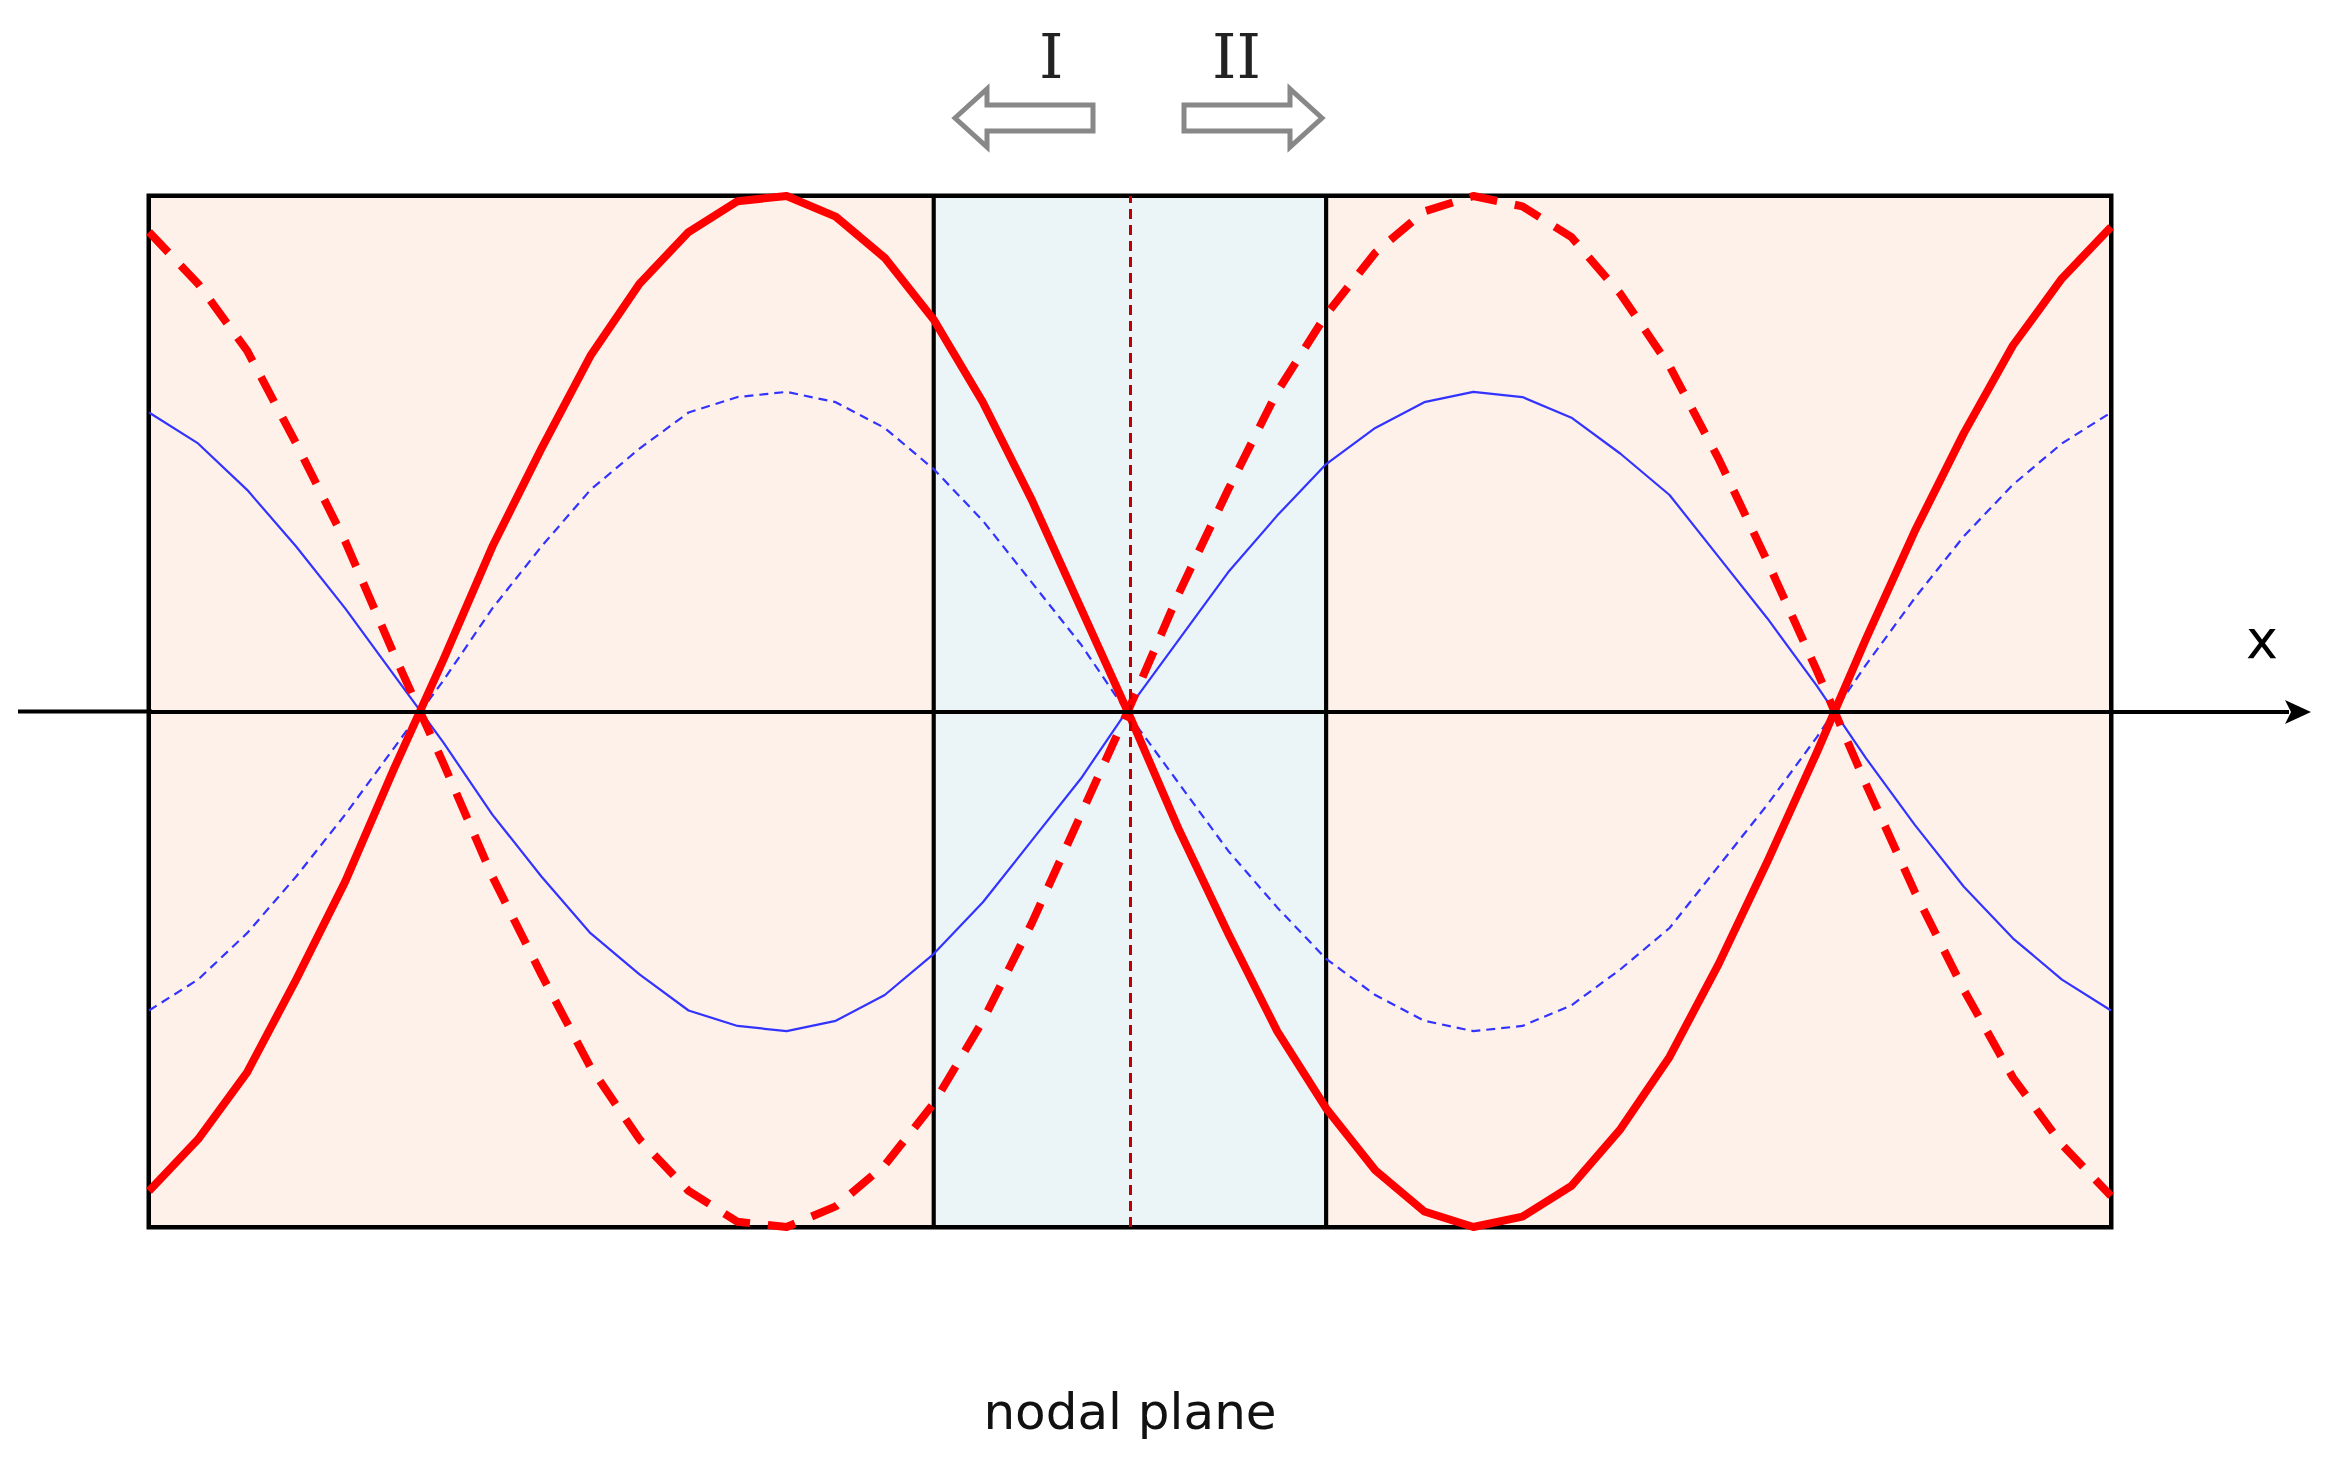 The width and height of the screenshot is (2334, 1476). What do you see at coordinates (2262, 639) in the screenshot?
I see `x-axis-title: x` at bounding box center [2262, 639].